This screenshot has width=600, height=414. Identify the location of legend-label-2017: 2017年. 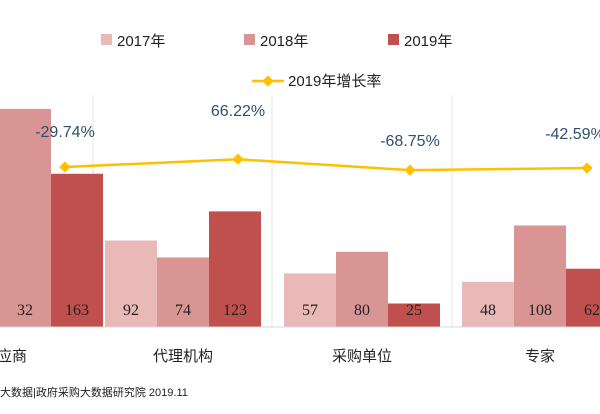
(141, 41).